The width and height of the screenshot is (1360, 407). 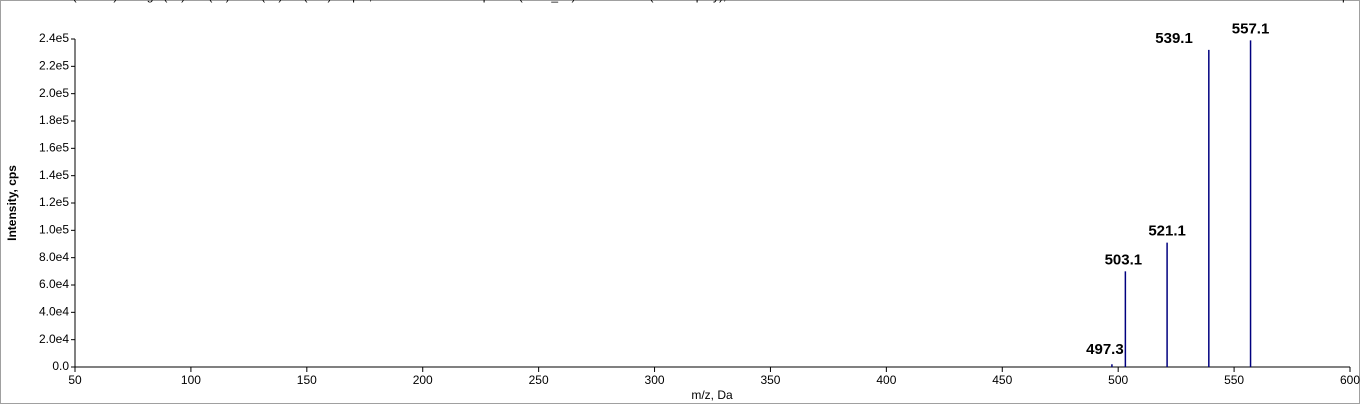 What do you see at coordinates (54, 339) in the screenshot?
I see `y-tick-label: 2.0e4` at bounding box center [54, 339].